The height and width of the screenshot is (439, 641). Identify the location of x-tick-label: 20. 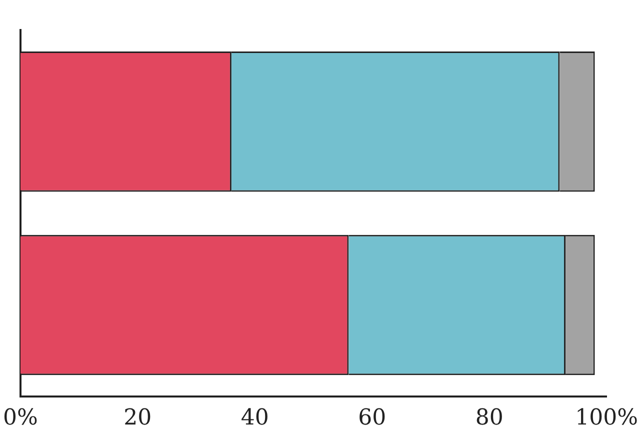
(138, 418).